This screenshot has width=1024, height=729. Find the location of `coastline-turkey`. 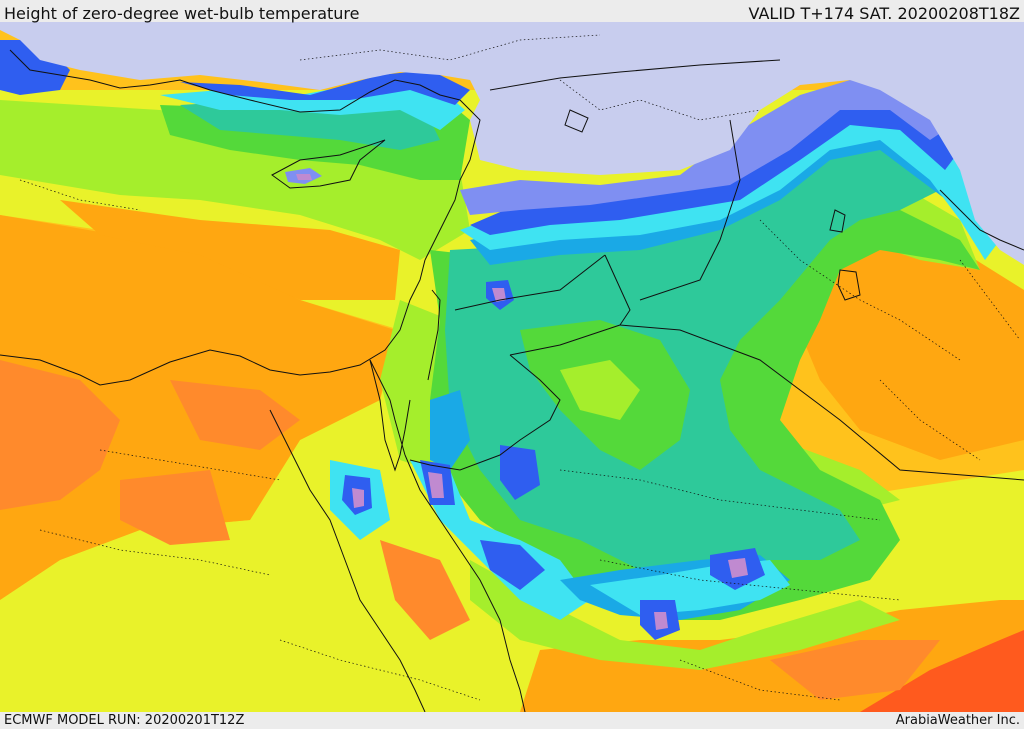

coastline-turkey is located at coordinates (235, 81).